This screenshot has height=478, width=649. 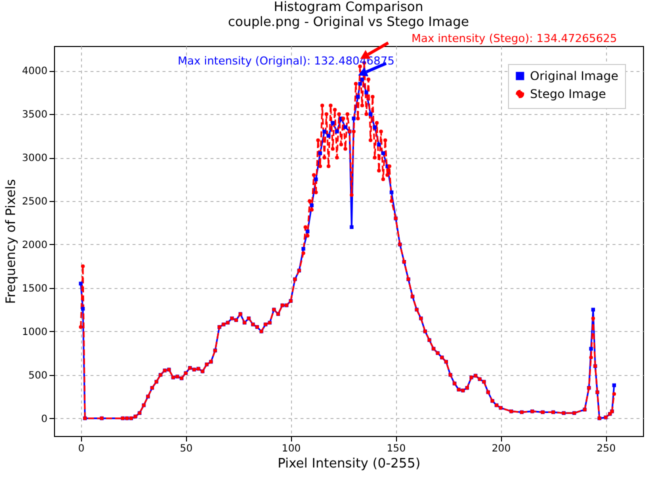 What do you see at coordinates (35, 288) in the screenshot?
I see `y-tick-label: 1500` at bounding box center [35, 288].